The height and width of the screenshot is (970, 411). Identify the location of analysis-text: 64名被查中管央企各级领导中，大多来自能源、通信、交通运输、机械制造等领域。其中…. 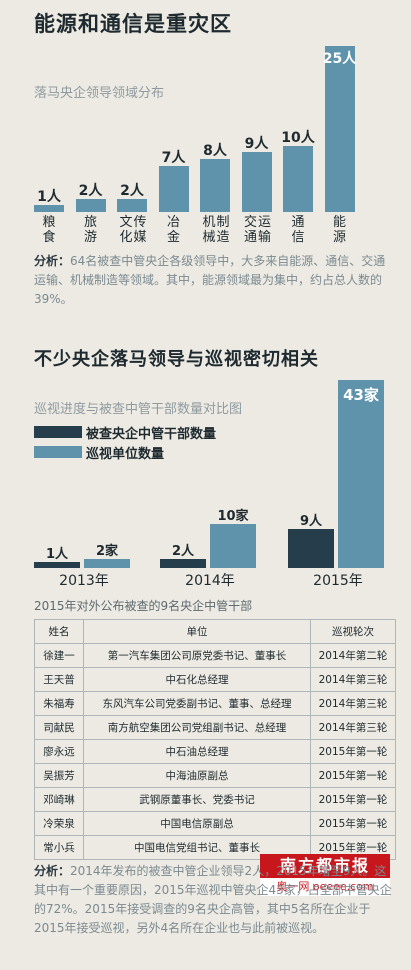
(210, 280).